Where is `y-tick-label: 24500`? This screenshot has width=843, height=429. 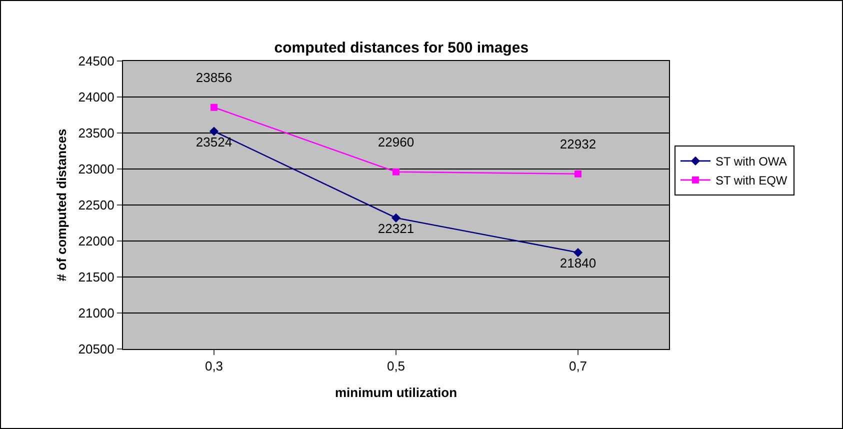 y-tick-label: 24500 is located at coordinates (96, 61).